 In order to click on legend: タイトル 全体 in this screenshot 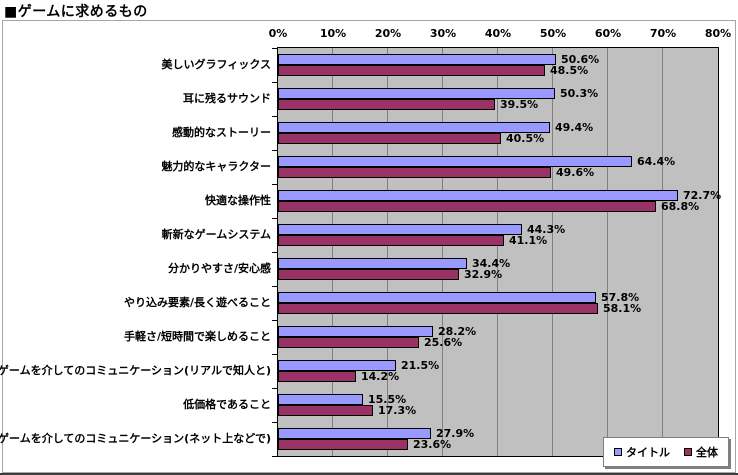, I will do `click(666, 452)`.